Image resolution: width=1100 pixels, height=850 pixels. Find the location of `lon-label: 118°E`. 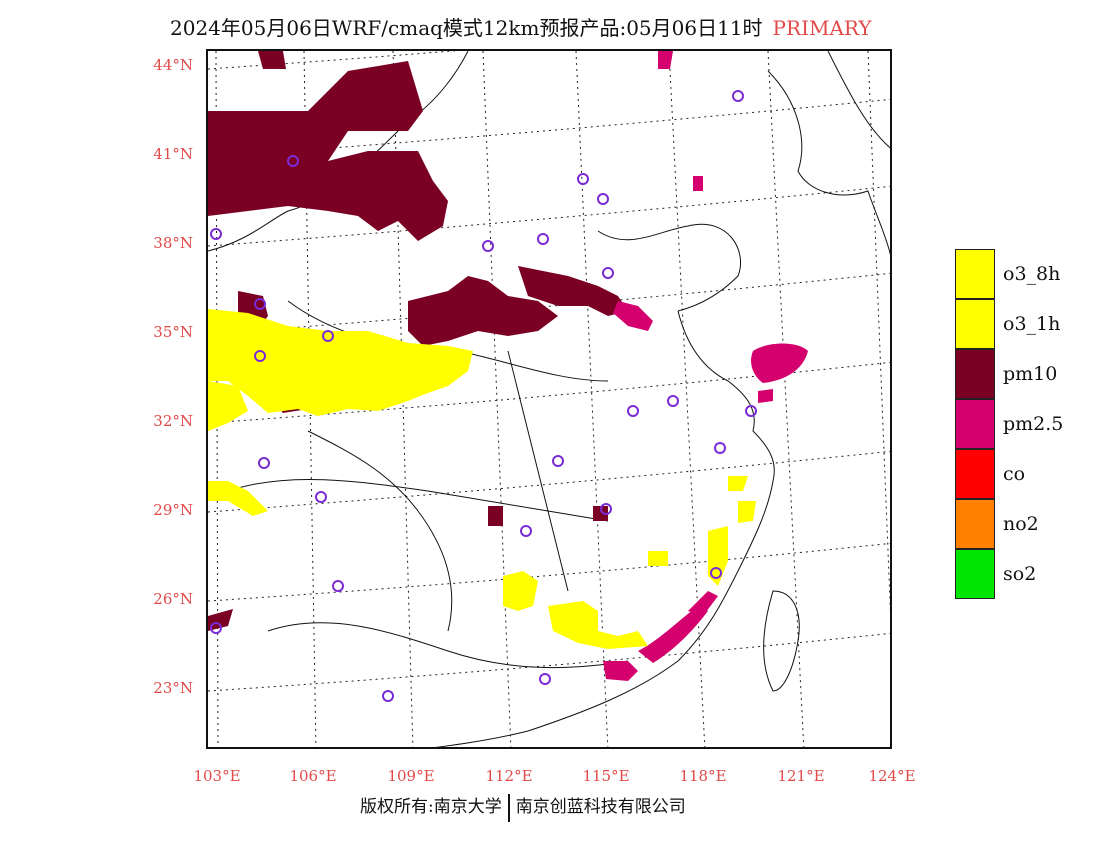

lon-label: 118°E is located at coordinates (703, 776).